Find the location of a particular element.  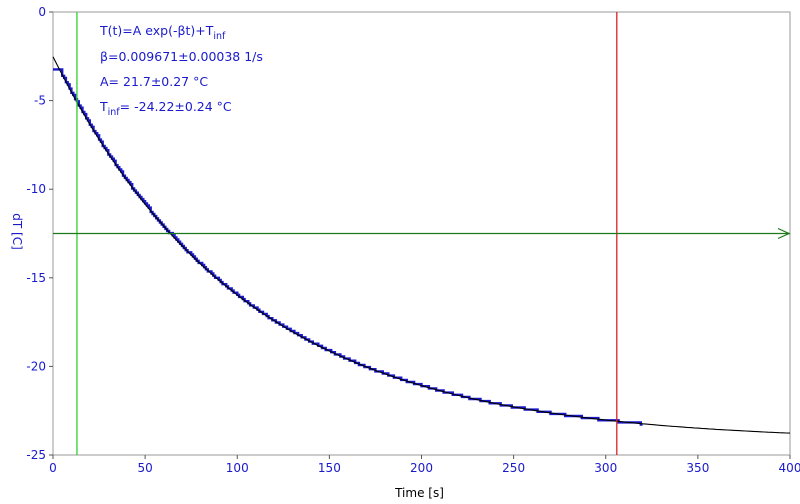

annotation-tinf: Tinf= -24.22±0.24 °C is located at coordinates (165, 108).